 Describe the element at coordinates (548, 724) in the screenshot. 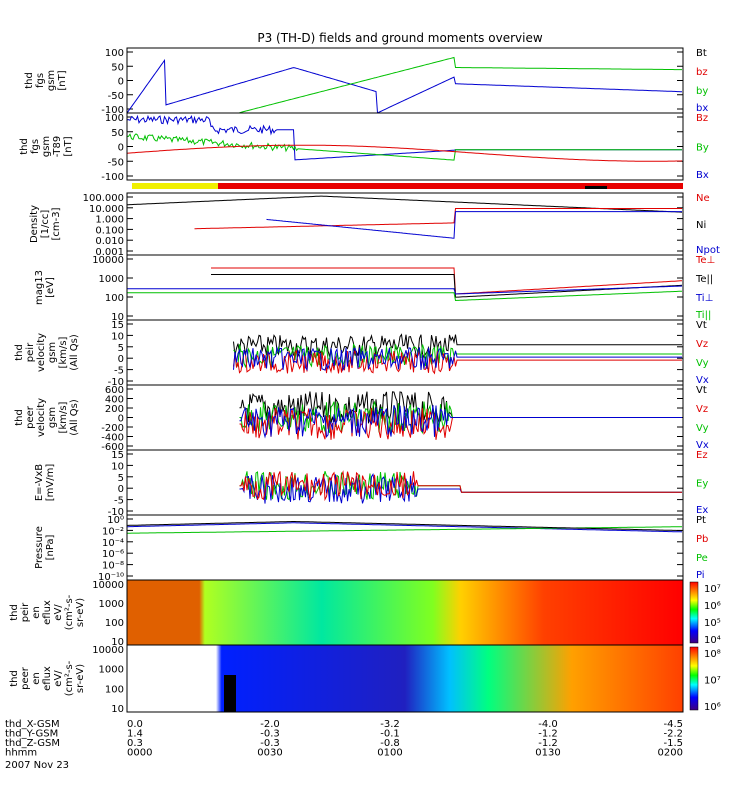

I see `x-tick-label: -4.0` at that location.